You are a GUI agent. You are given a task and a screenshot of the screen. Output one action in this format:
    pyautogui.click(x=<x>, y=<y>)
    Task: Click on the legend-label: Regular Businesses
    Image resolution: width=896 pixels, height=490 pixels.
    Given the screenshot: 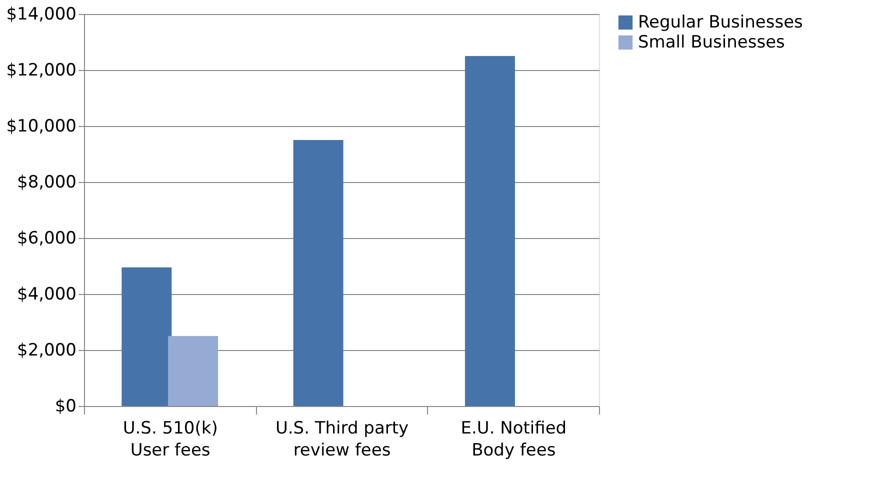 What is the action you would take?
    pyautogui.click(x=721, y=22)
    